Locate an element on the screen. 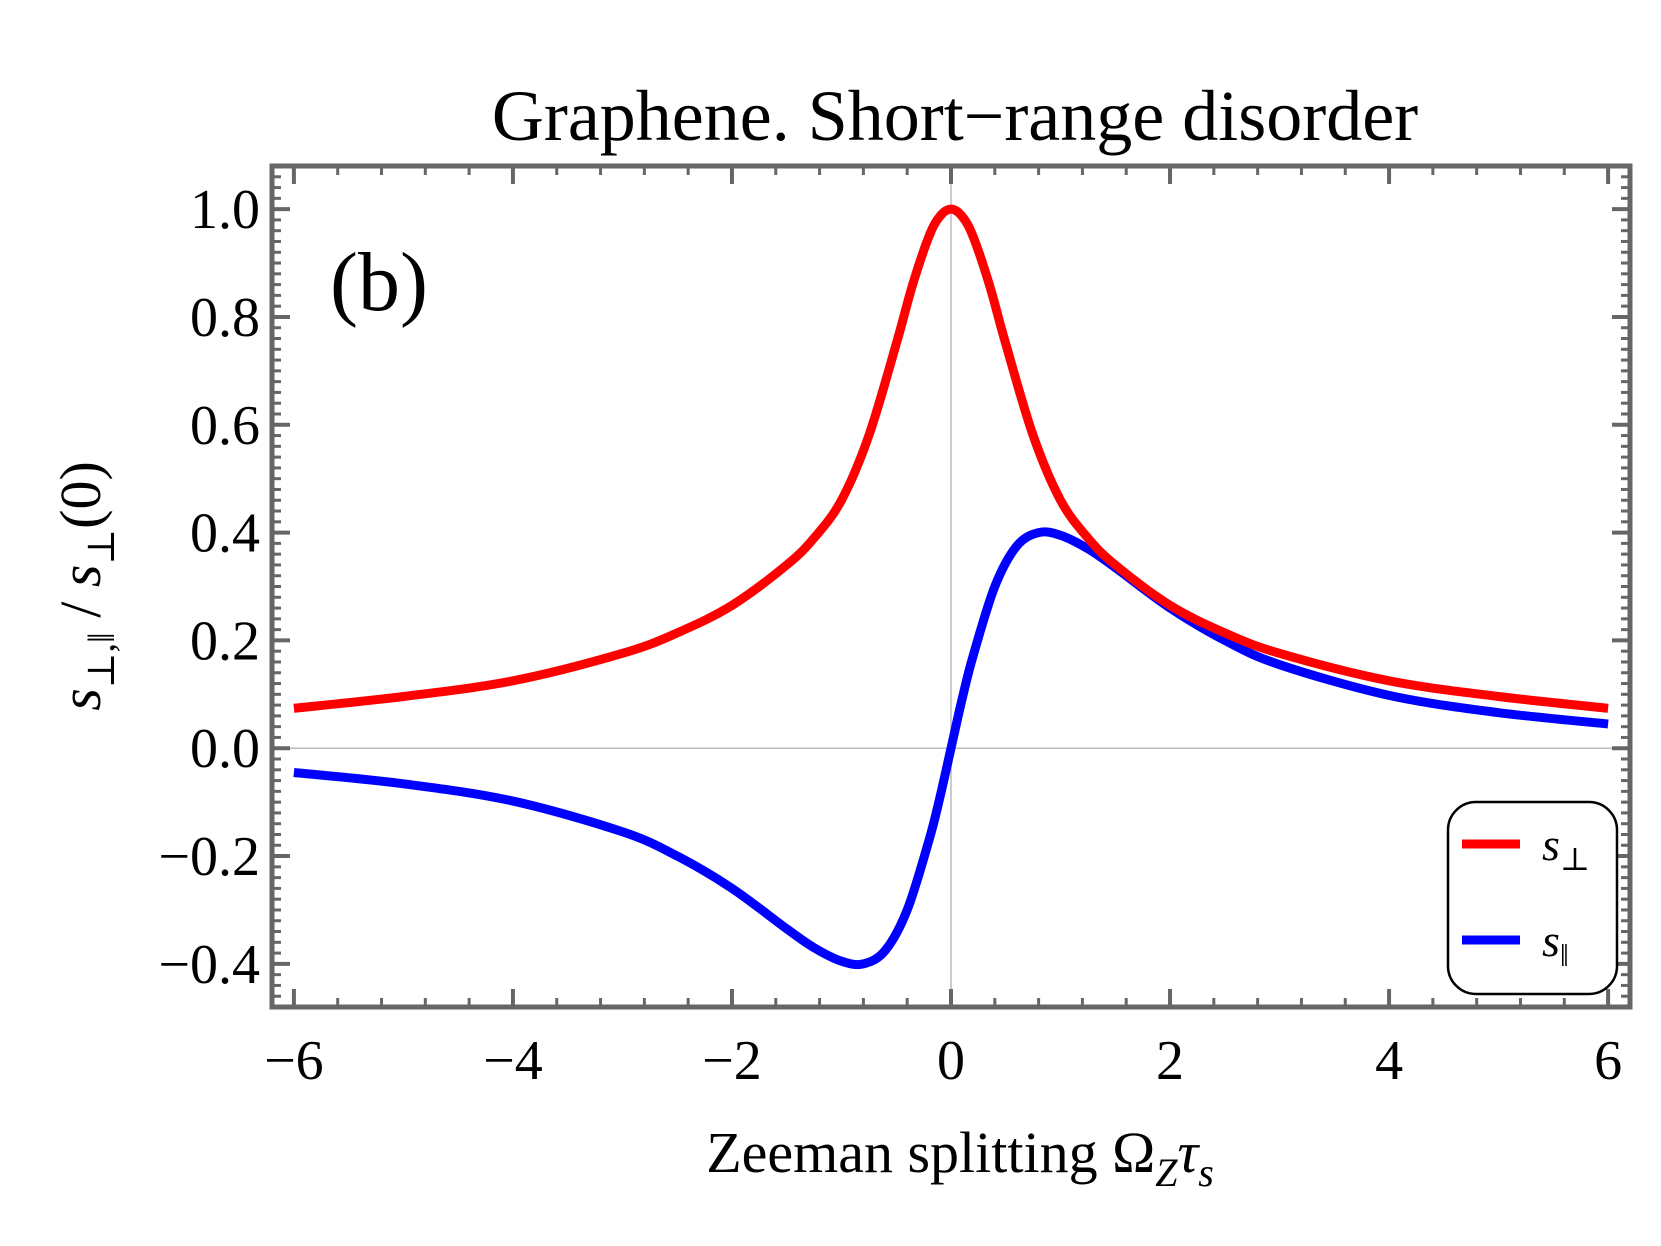  y-tick-label: 0.6 is located at coordinates (225, 426).